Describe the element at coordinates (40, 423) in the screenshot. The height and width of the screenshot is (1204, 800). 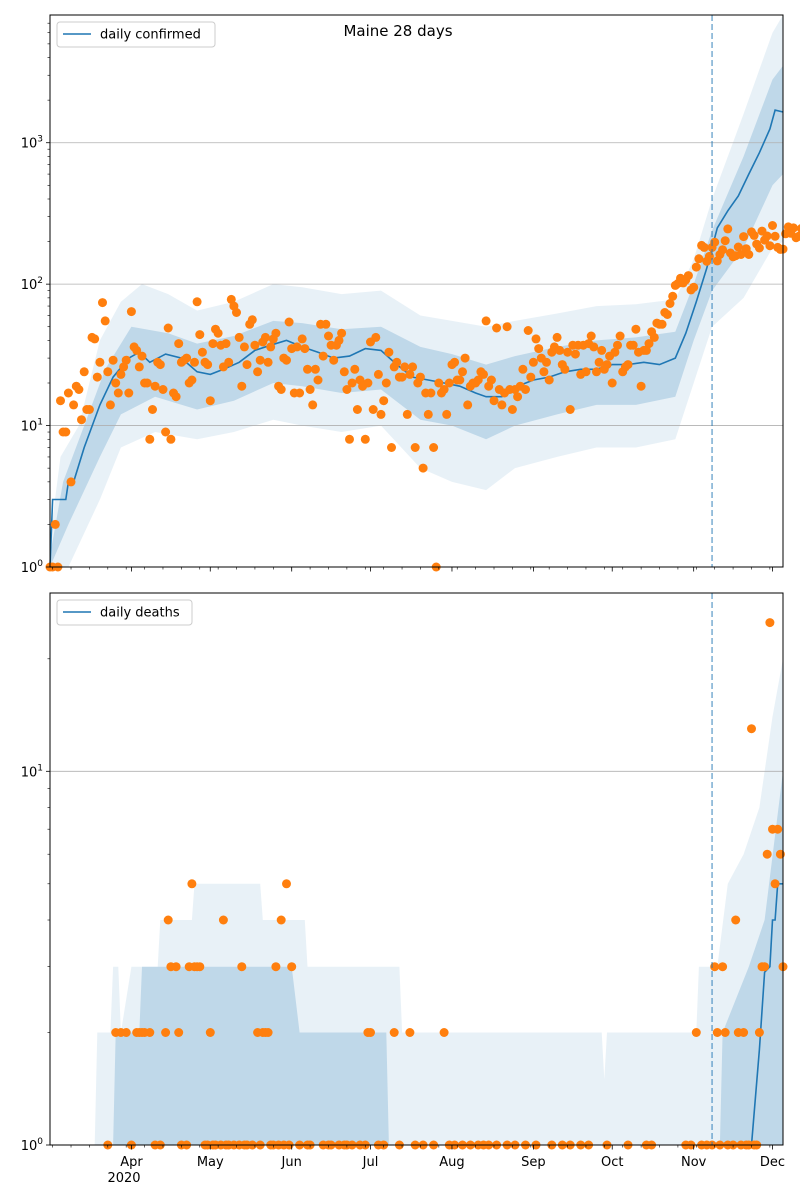
I see `y-tick-label-exponent: 1` at that location.